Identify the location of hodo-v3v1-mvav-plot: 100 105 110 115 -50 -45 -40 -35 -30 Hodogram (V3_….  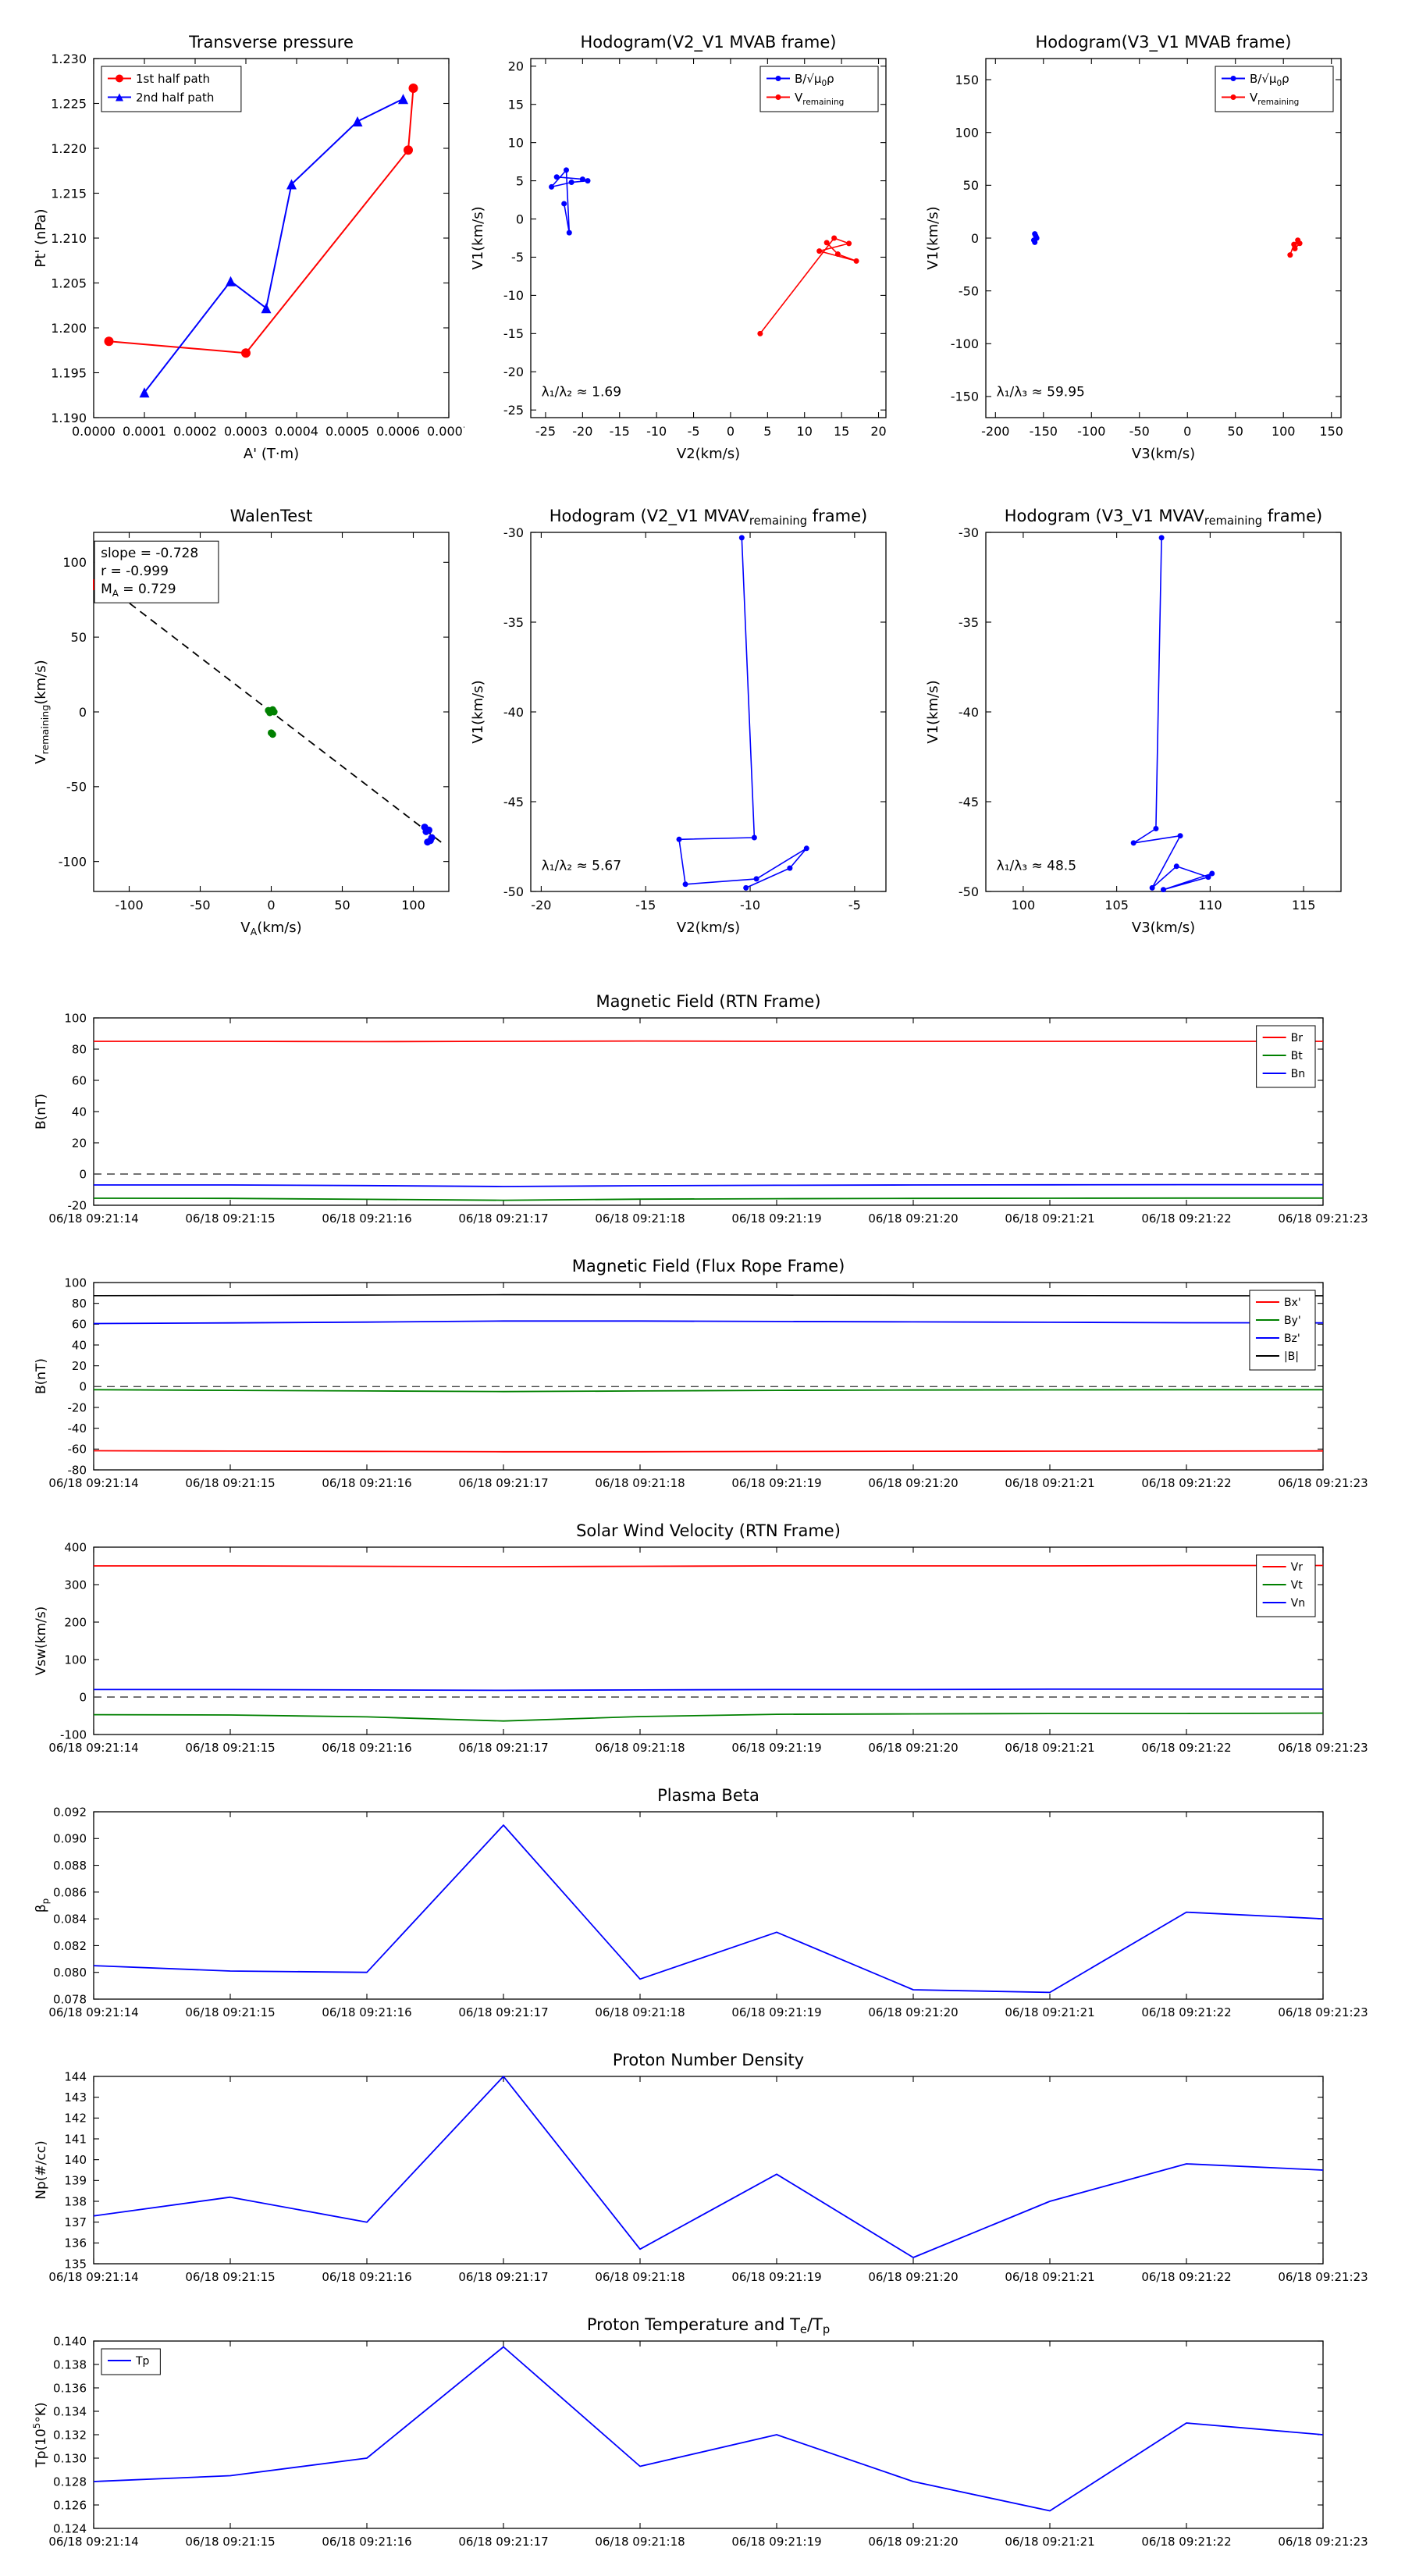
(1134, 721).